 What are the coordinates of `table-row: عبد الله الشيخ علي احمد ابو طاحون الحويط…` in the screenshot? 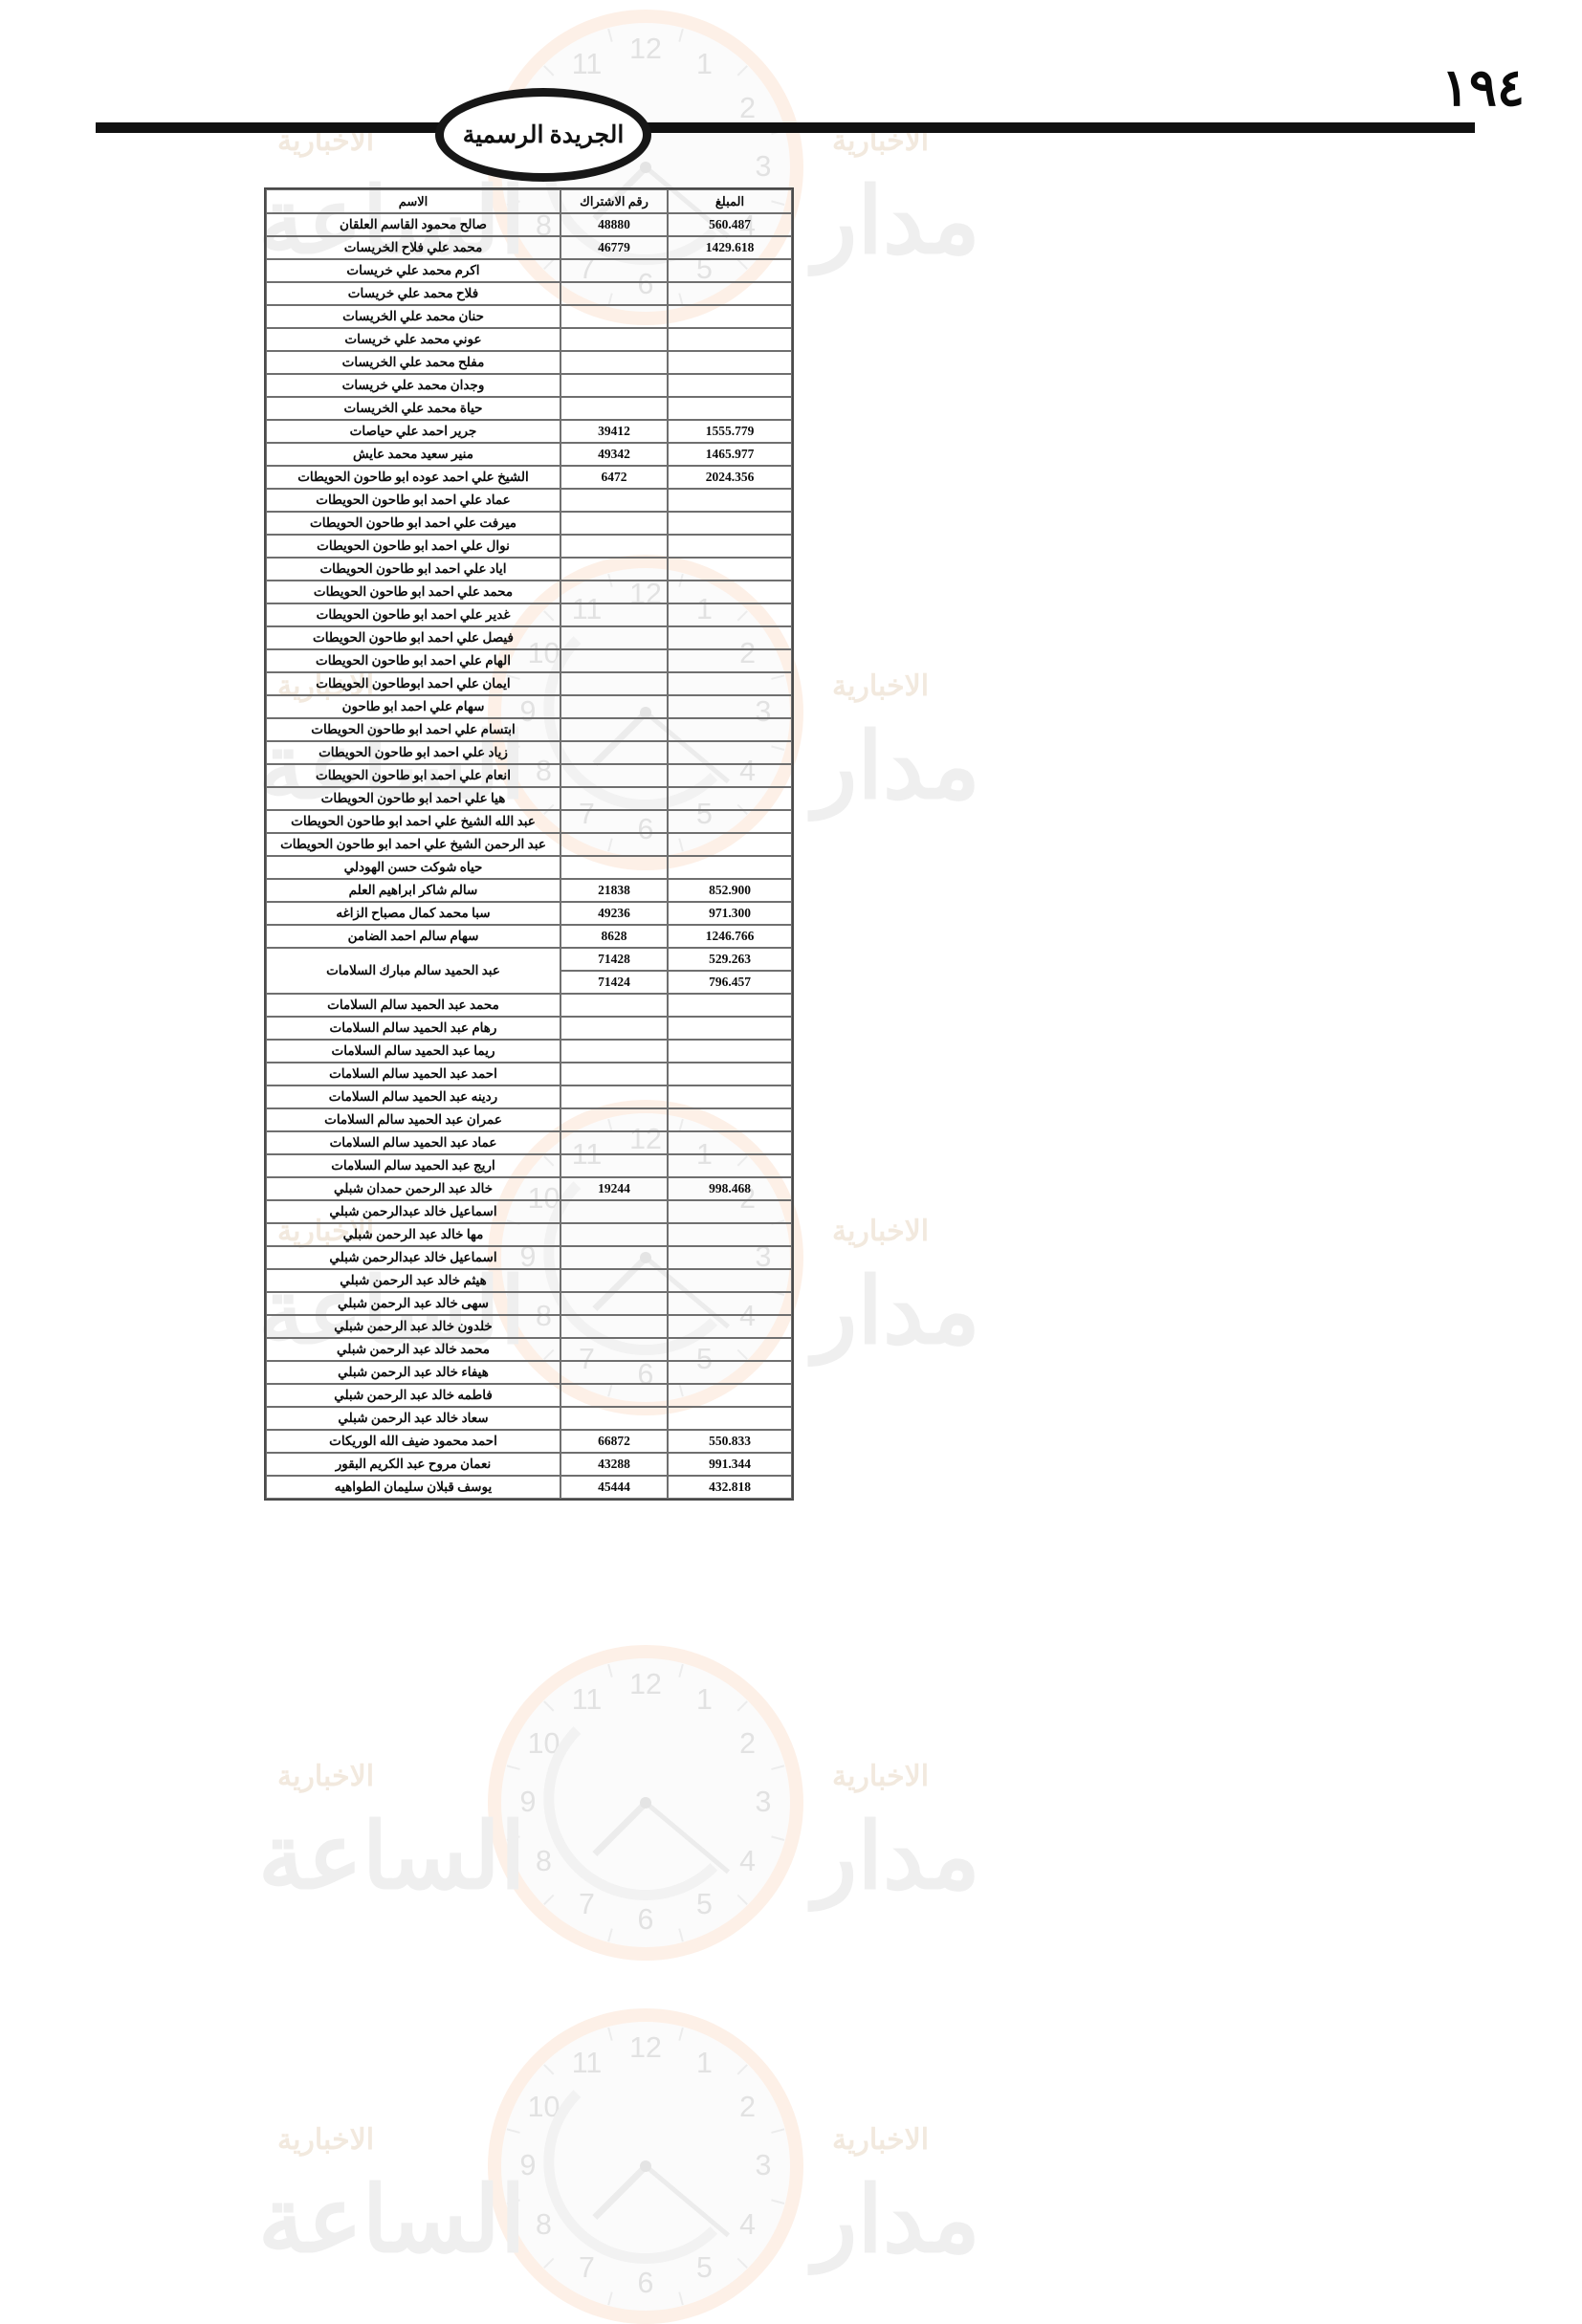 It's located at (529, 821).